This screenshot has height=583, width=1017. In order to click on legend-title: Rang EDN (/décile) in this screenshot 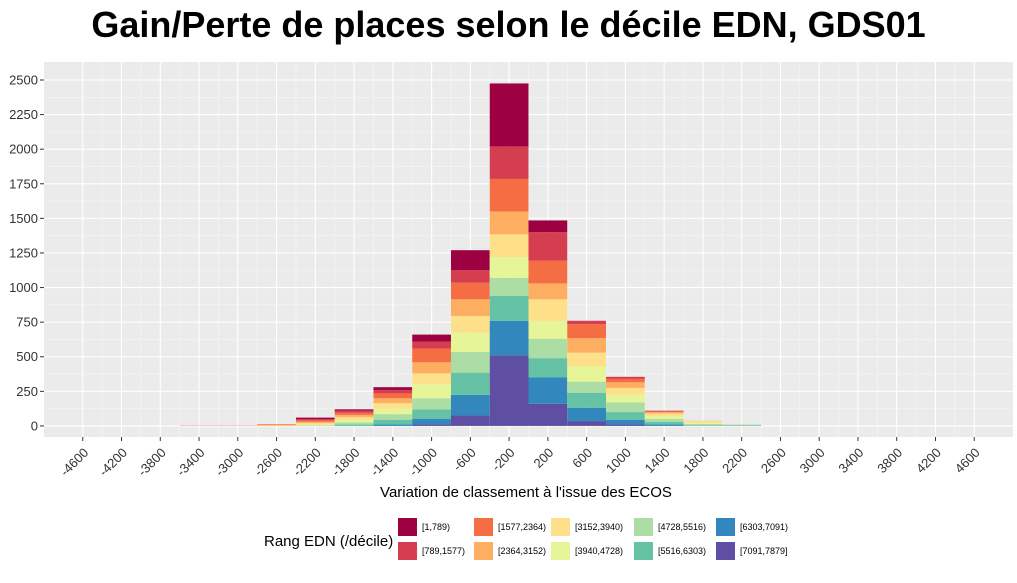, I will do `click(328, 541)`.